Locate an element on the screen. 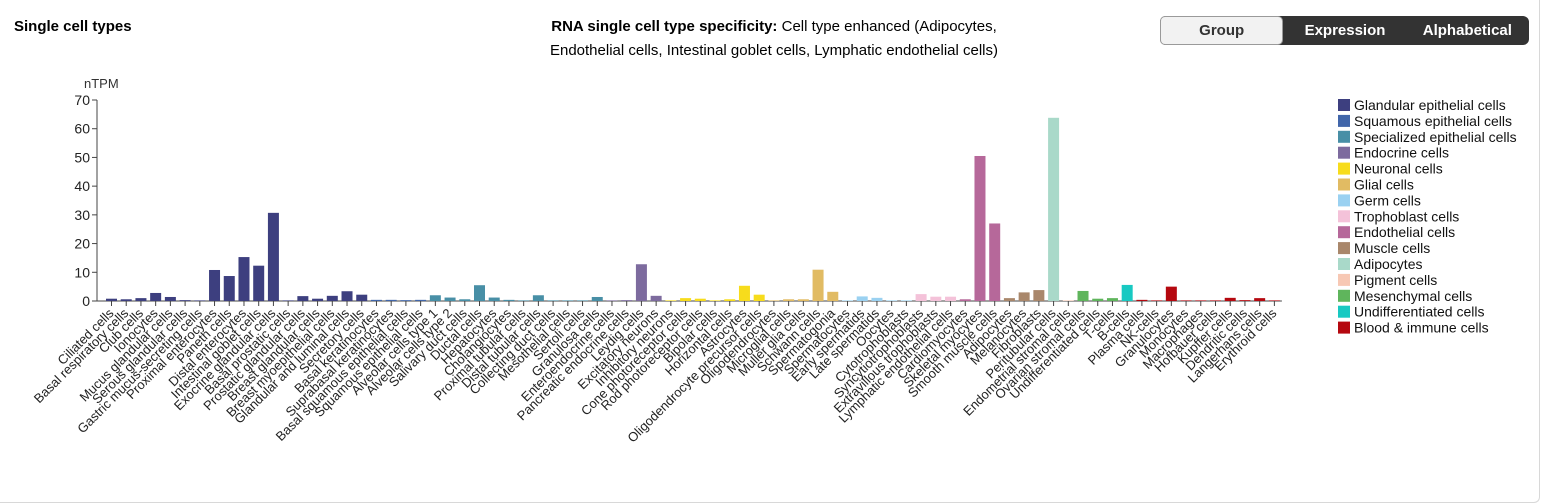  legend-entry: Endothelial cells is located at coordinates (1404, 232).